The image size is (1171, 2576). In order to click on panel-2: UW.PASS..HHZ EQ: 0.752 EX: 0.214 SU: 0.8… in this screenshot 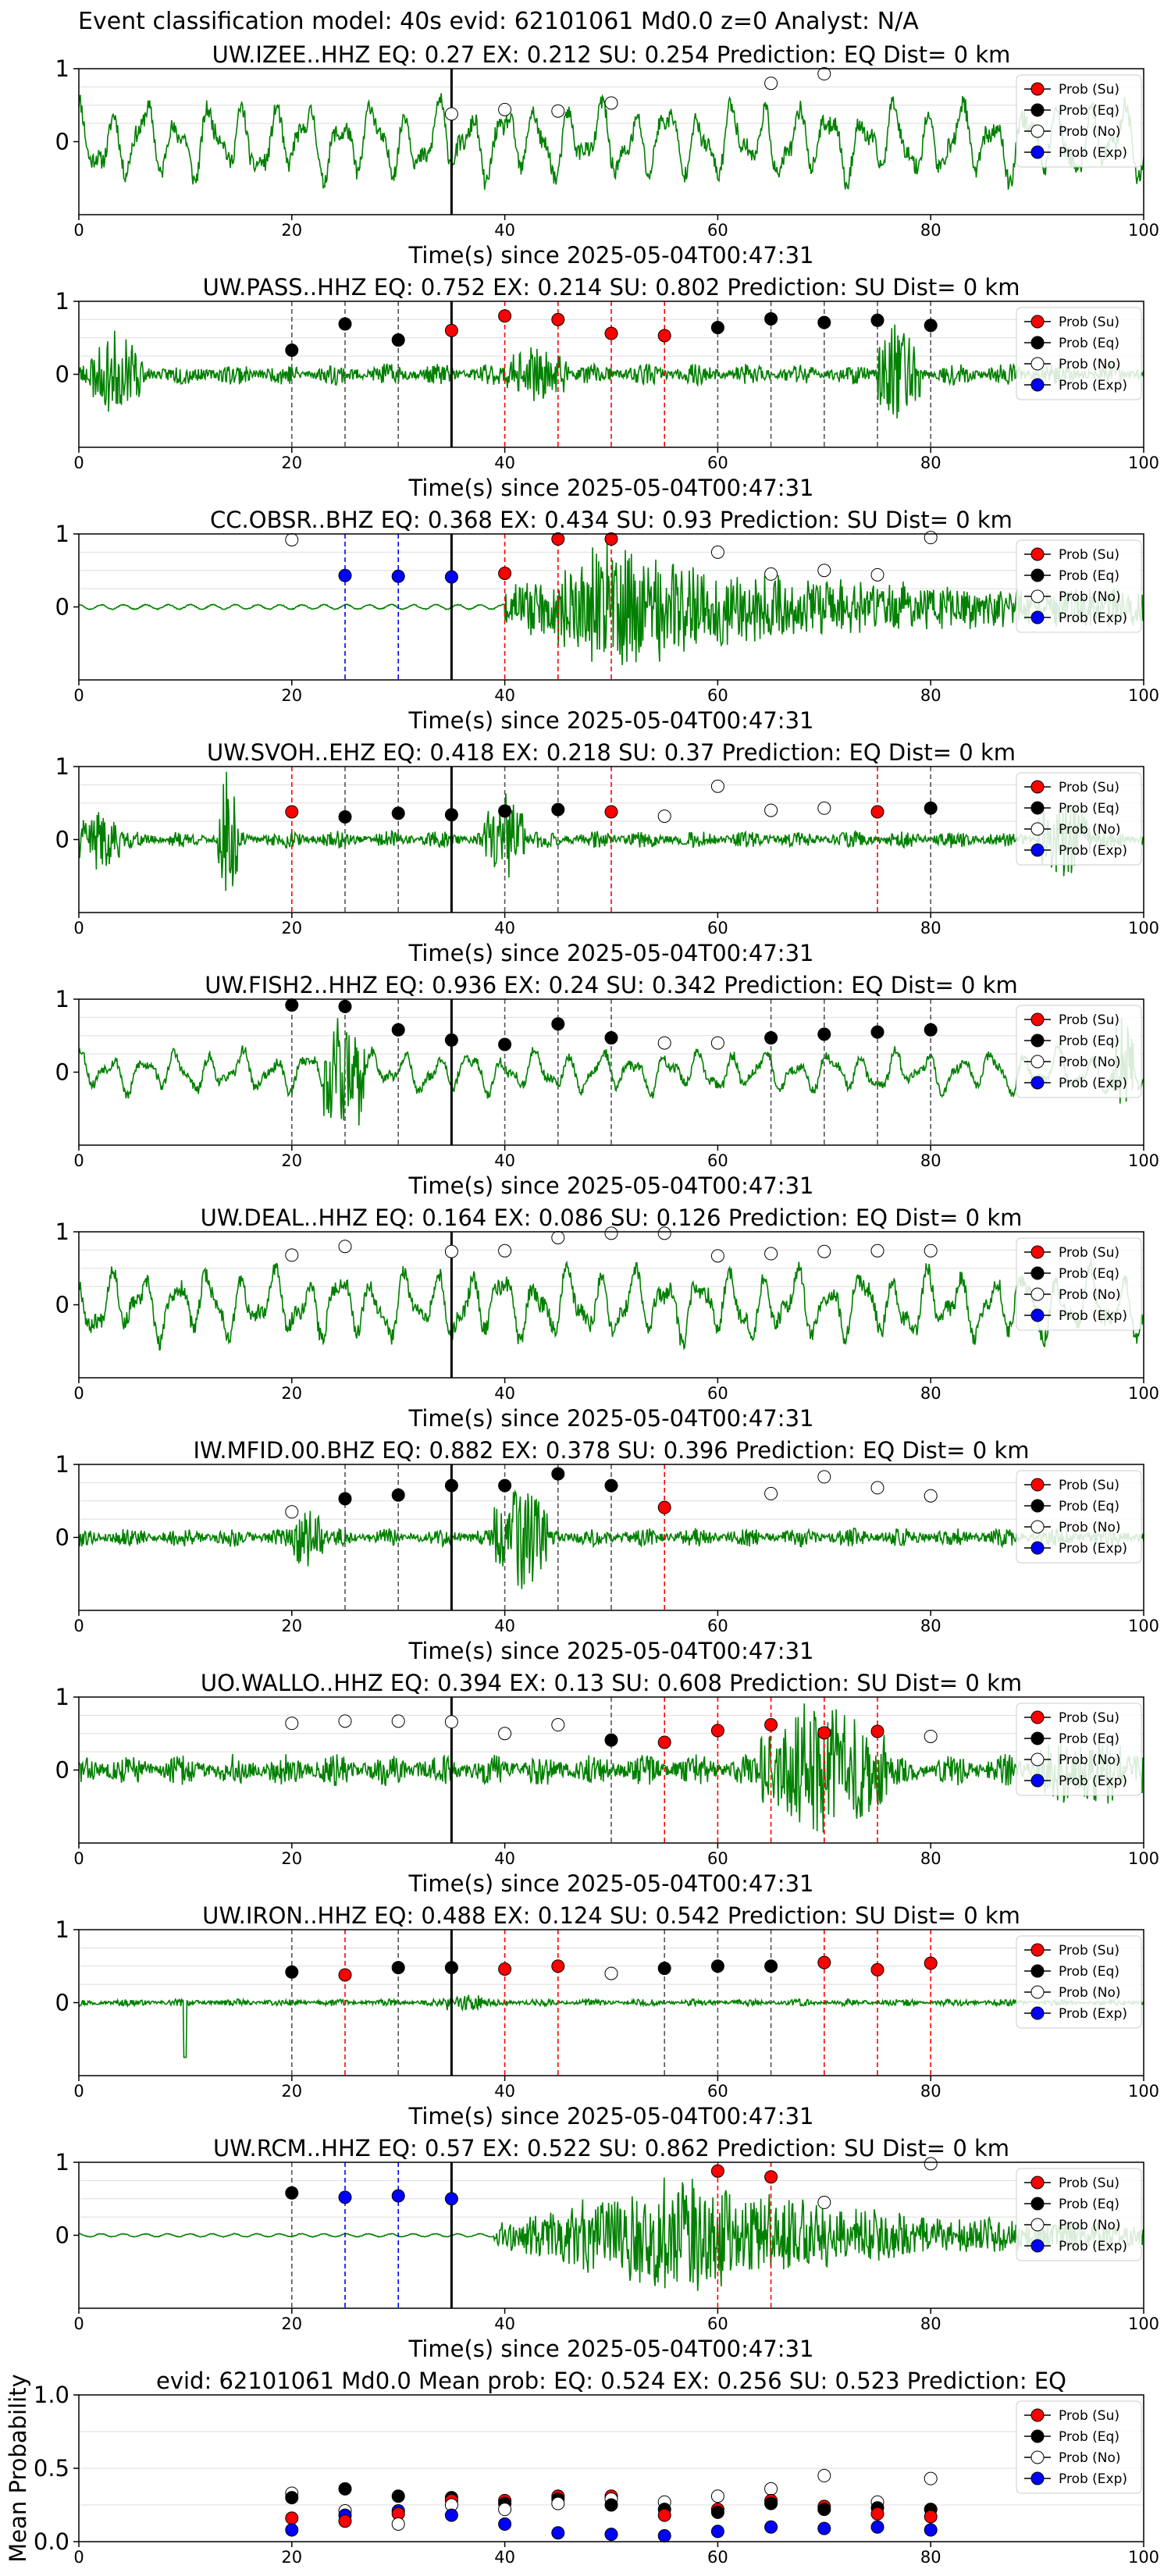, I will do `click(607, 387)`.